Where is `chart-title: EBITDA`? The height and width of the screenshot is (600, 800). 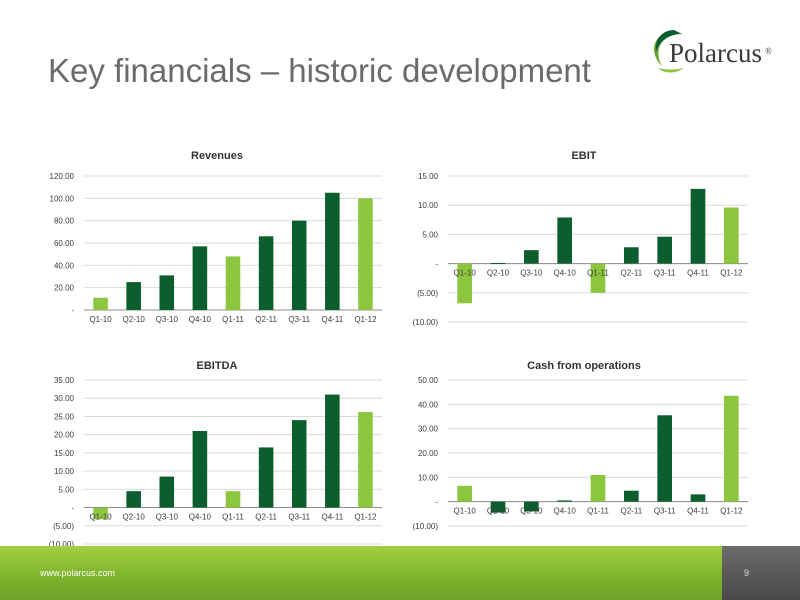
chart-title: EBITDA is located at coordinates (217, 366).